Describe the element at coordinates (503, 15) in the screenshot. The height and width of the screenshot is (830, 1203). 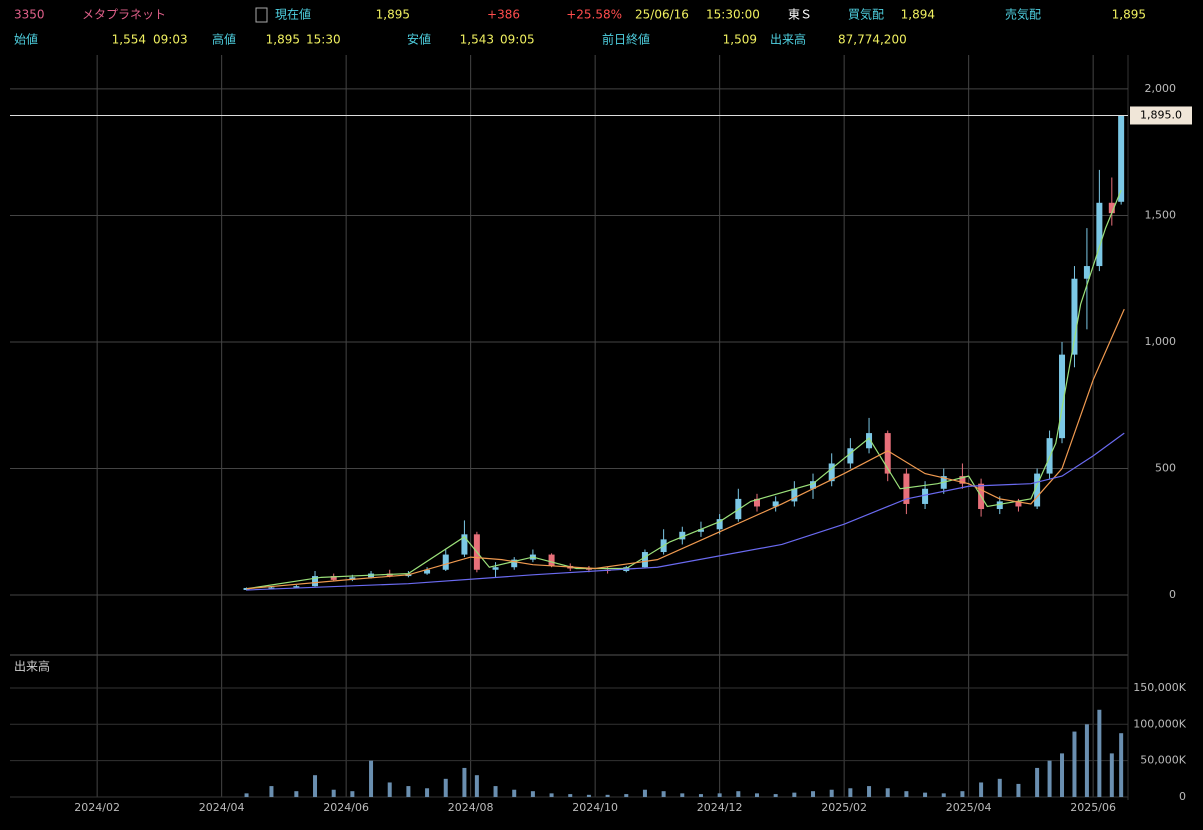
I see `change: +386` at that location.